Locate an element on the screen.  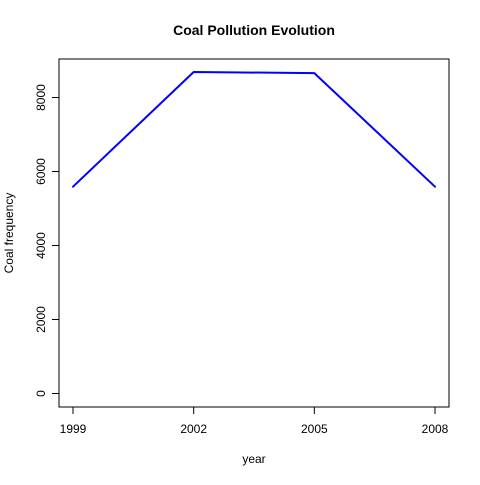
x-axis-label: year is located at coordinates (253, 459).